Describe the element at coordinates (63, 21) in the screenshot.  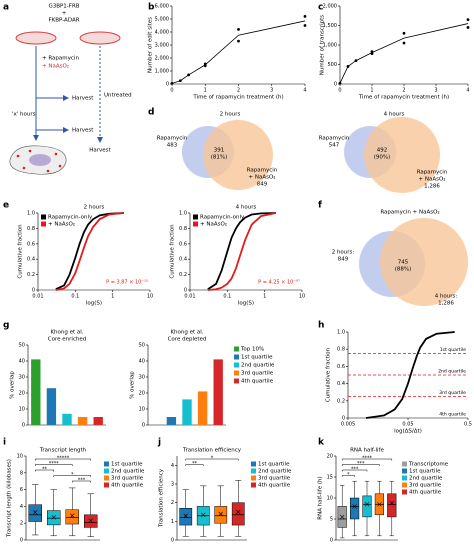
I see `construct: FKBP-ADAR` at that location.